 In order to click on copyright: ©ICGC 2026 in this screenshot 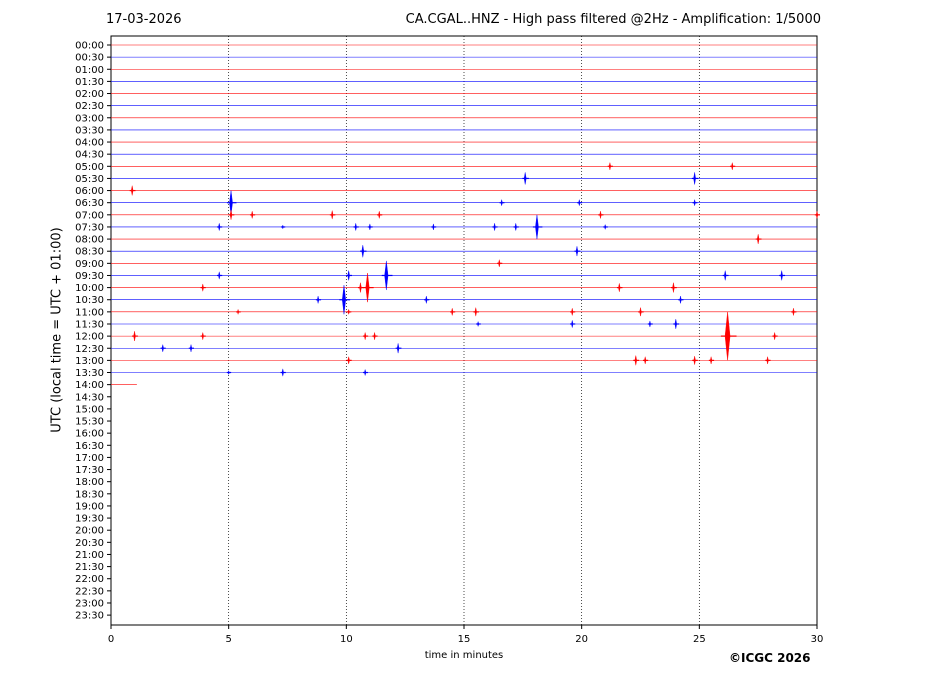, I will do `click(770, 658)`.